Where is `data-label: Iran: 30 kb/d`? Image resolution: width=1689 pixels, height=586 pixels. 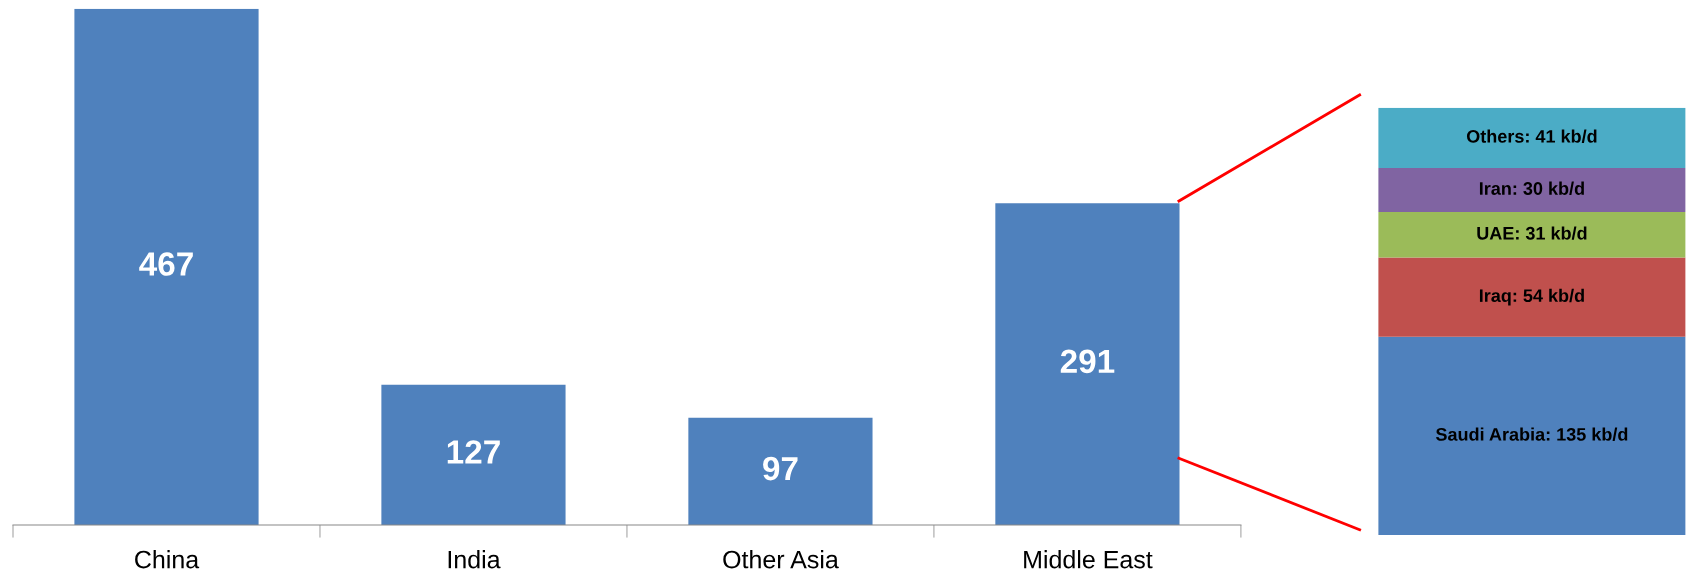
data-label: Iran: 30 kb/d is located at coordinates (1531, 188).